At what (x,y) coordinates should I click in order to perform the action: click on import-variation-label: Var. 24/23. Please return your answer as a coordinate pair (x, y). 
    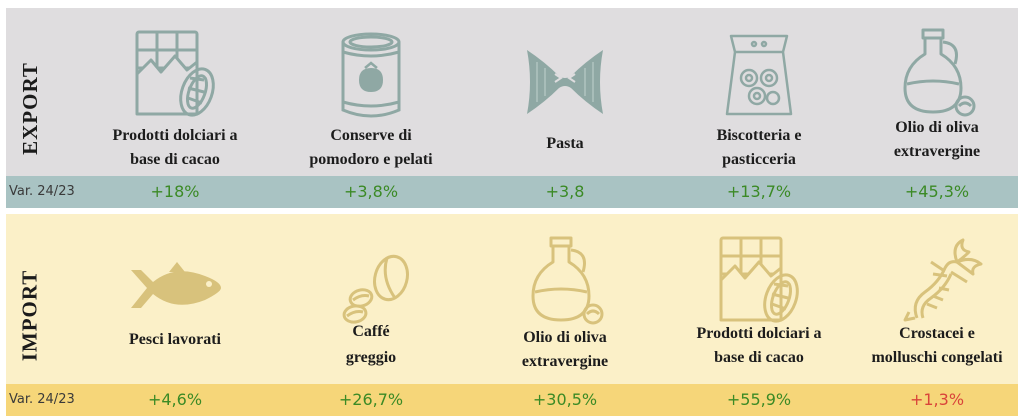
    Looking at the image, I should click on (42, 399).